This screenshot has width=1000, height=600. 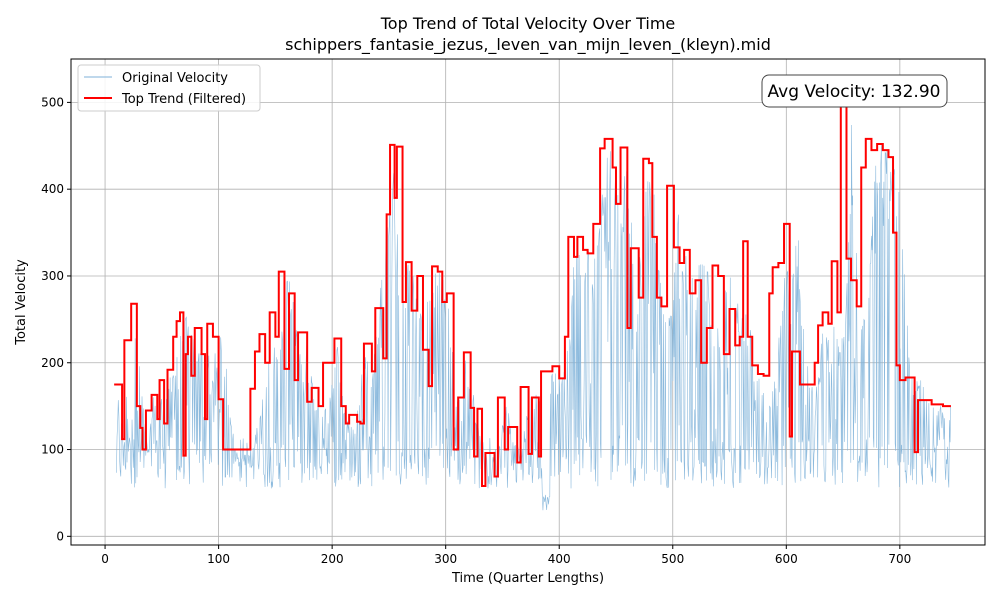 I want to click on x-tick-label: 700, so click(x=899, y=559).